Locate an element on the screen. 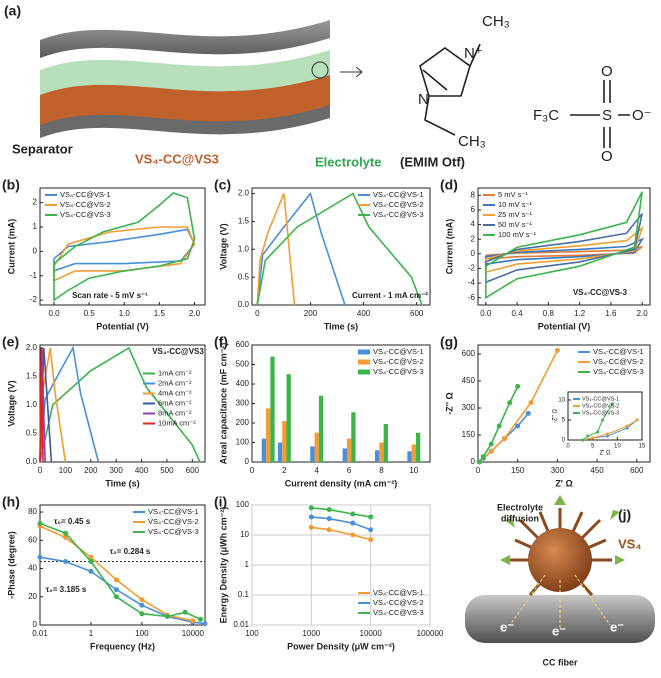 This screenshot has height=678, width=661. x-tick-label: 1.5 is located at coordinates (160, 313).